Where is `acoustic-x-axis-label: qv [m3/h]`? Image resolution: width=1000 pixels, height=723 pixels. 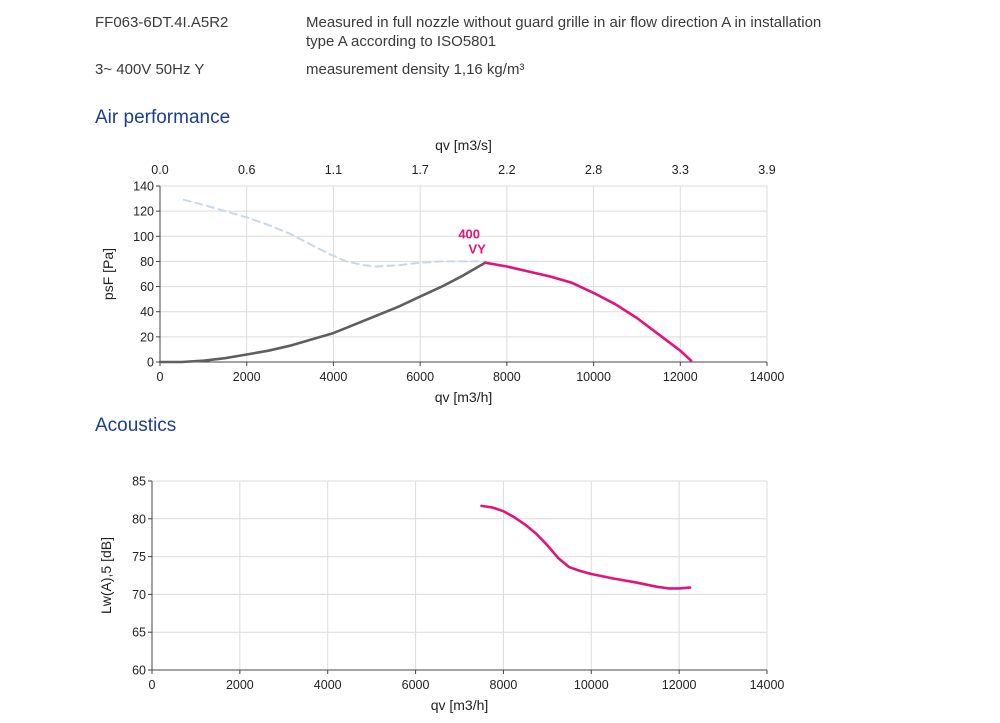 acoustic-x-axis-label: qv [m3/h] is located at coordinates (460, 705).